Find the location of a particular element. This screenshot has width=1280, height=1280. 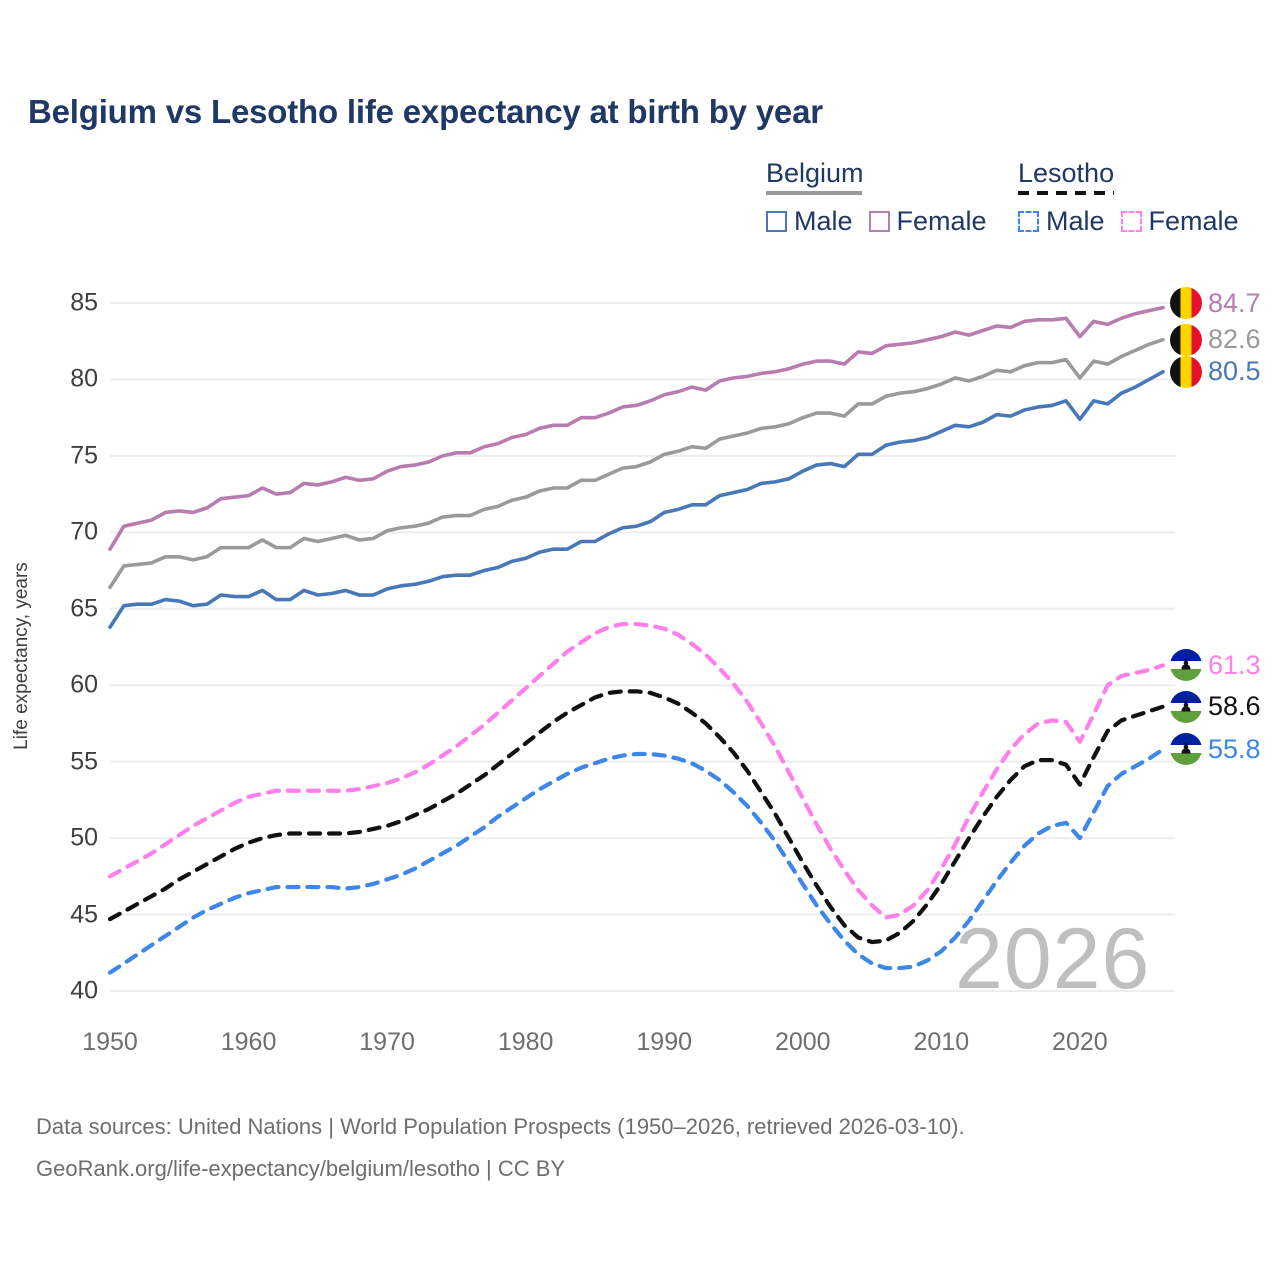

chart-legend: Belgium Male Female Lesotho Male is located at coordinates (1010, 201).